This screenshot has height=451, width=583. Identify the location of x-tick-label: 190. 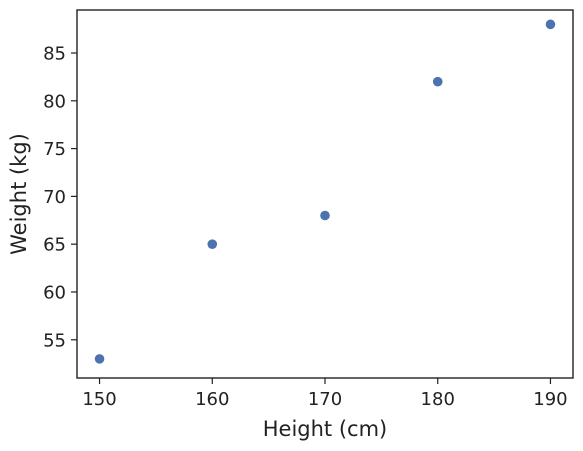
(550, 399).